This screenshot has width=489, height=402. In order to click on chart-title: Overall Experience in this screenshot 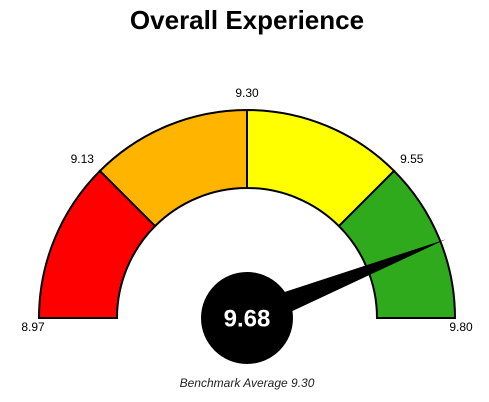, I will do `click(247, 20)`.